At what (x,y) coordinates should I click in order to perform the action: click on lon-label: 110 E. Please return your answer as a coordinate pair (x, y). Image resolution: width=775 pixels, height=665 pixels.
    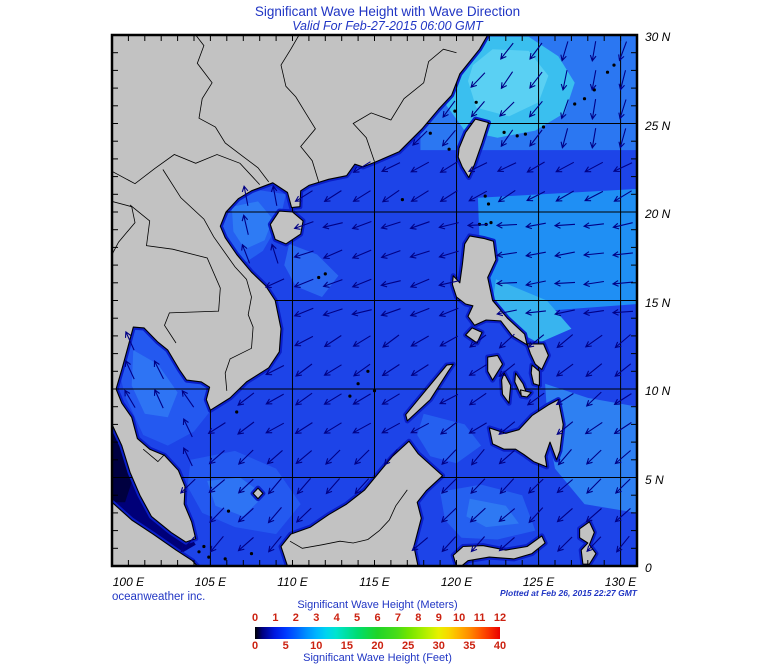
    Looking at the image, I should click on (292, 582).